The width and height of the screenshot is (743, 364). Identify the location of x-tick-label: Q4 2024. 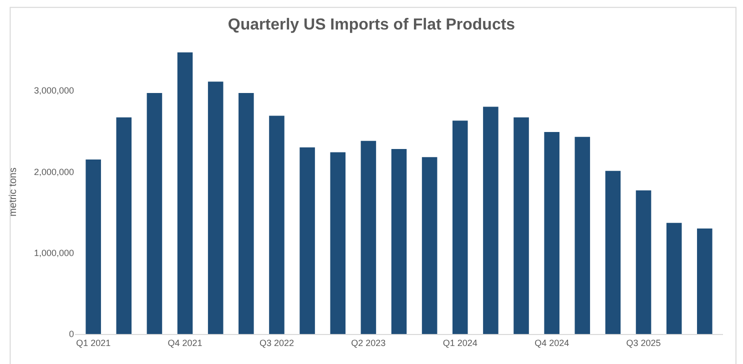
(552, 343).